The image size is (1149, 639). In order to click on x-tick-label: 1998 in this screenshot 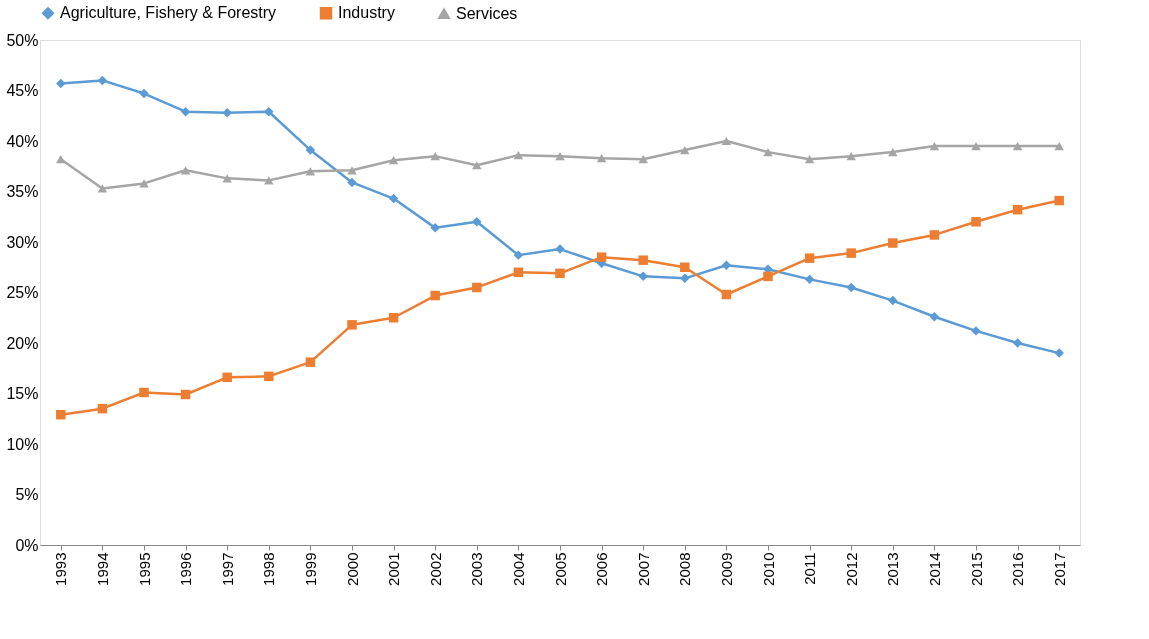, I will do `click(269, 569)`.